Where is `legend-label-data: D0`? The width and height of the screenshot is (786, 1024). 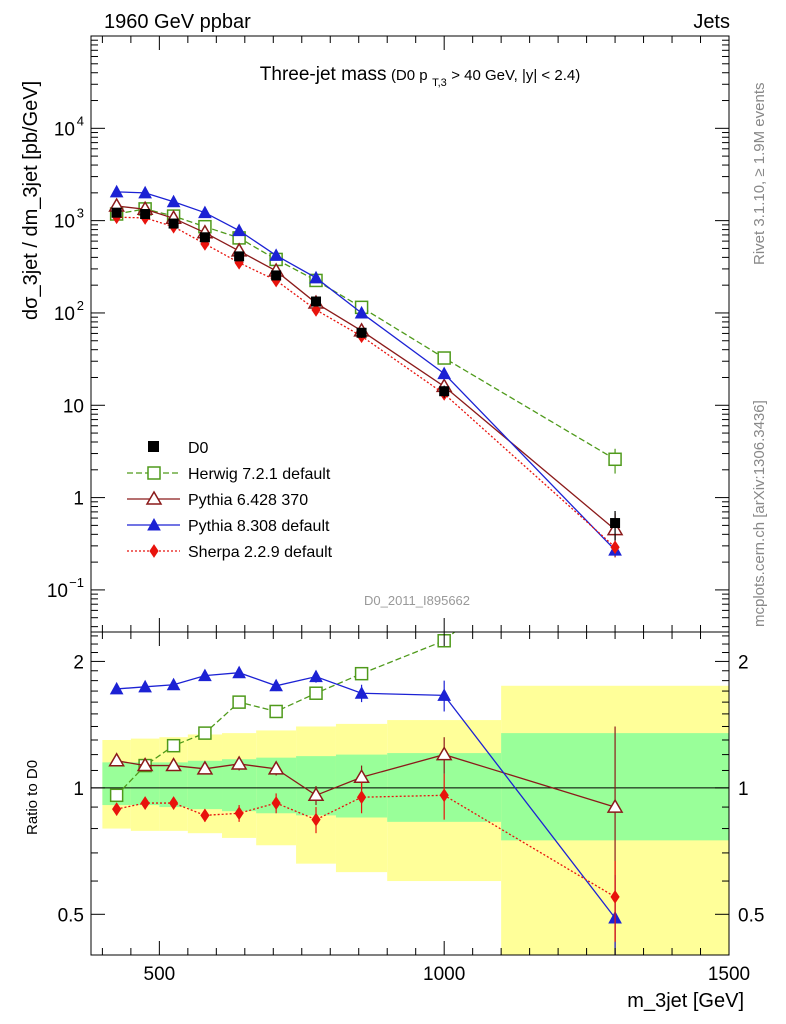 legend-label-data: D0 is located at coordinates (198, 448).